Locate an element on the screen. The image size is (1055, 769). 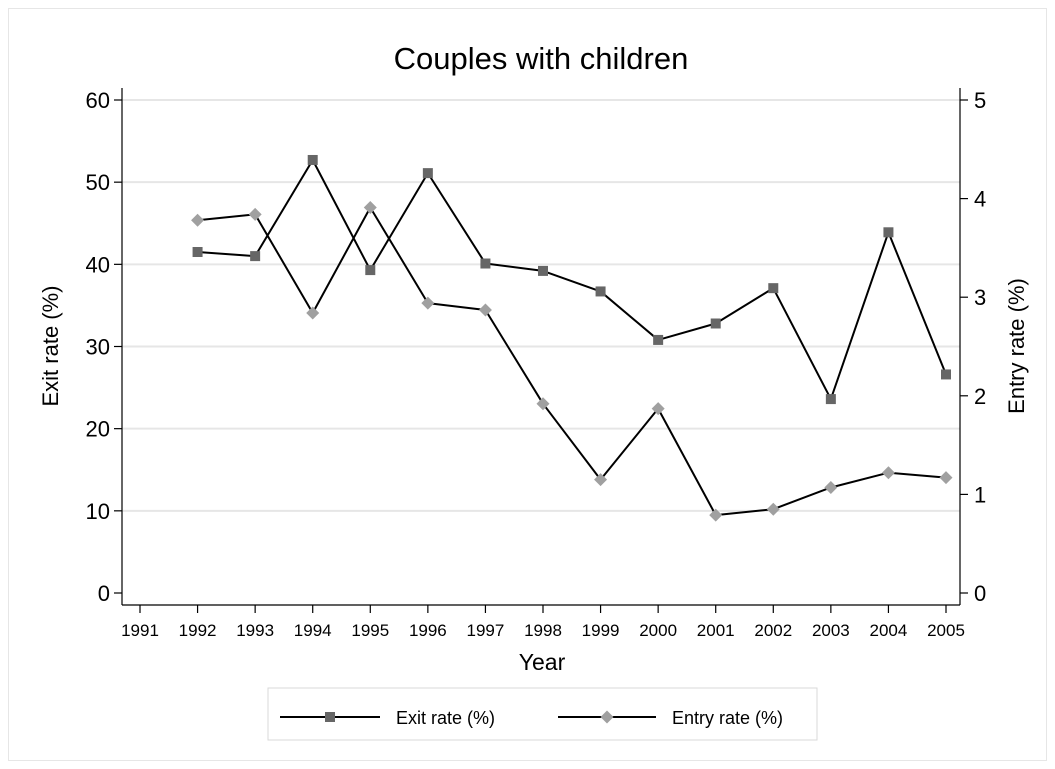
y-left-tick-label: 10 is located at coordinates (98, 511).